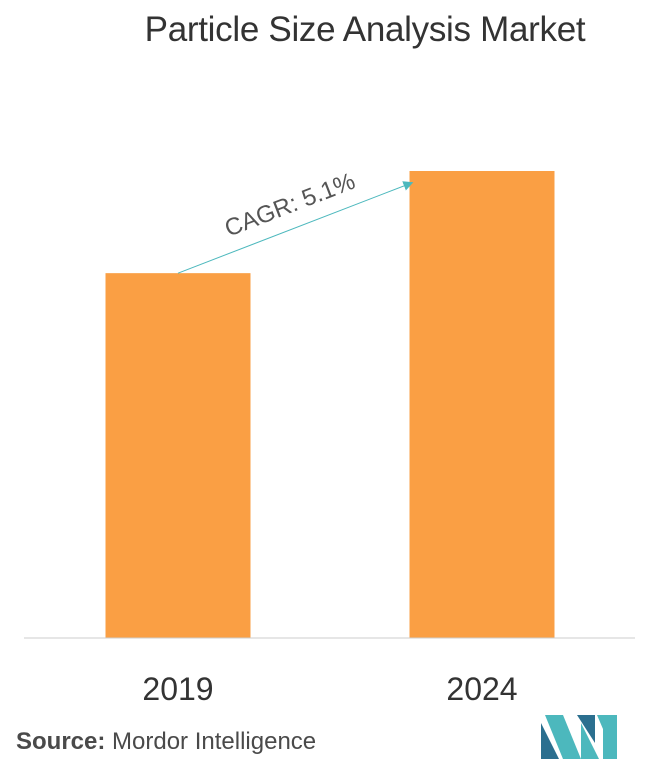  I want to click on cagr-label: CAGR: 5.1%, so click(290, 205).